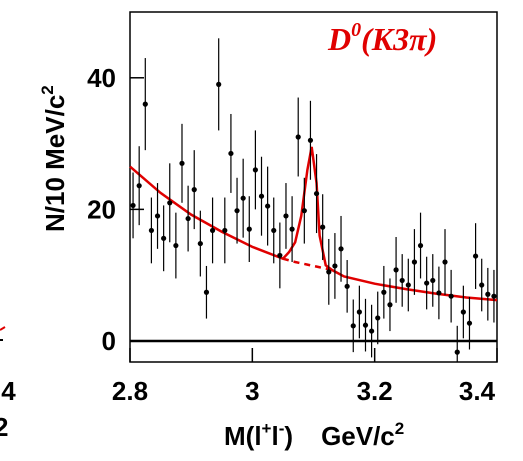 The width and height of the screenshot is (523, 461). Describe the element at coordinates (282, 428) in the screenshot. I see `x-label-sup: -` at that location.